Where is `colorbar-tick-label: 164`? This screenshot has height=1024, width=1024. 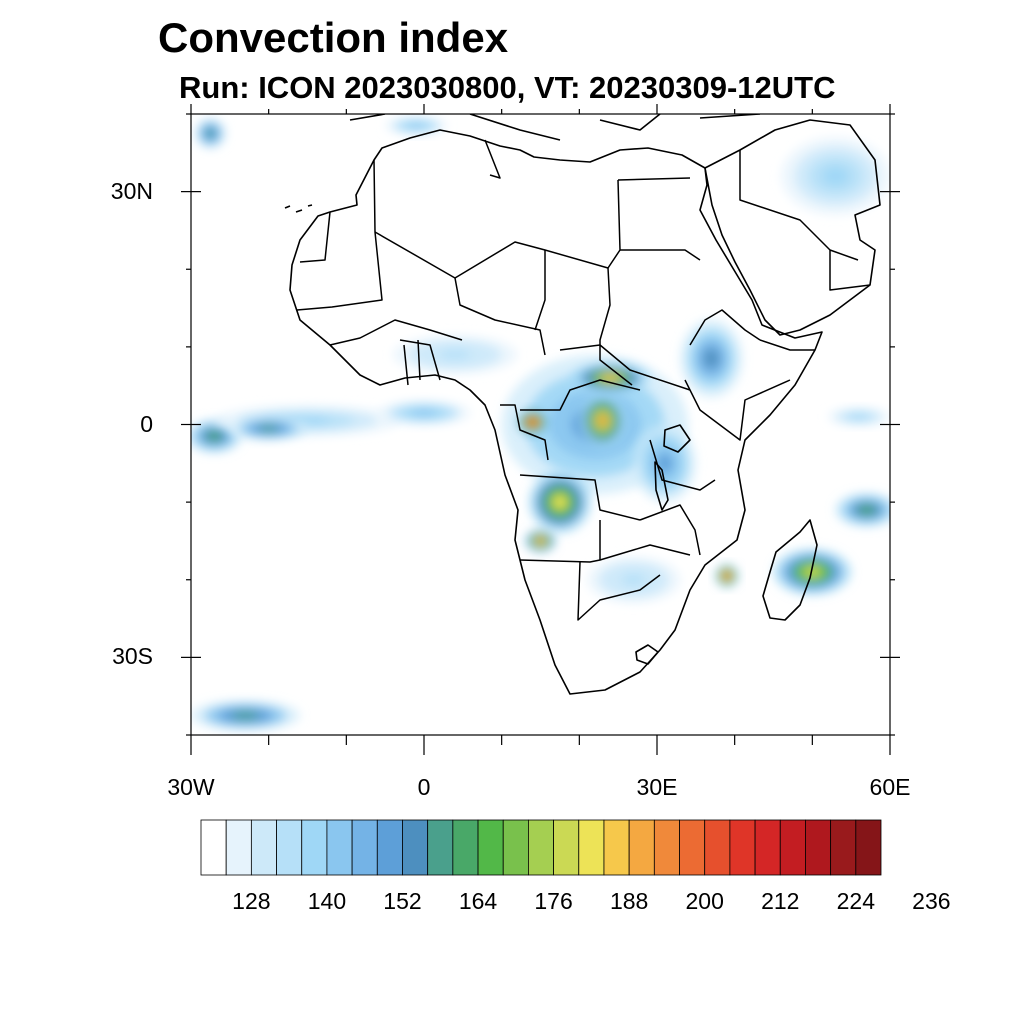 colorbar-tick-label: 164 is located at coordinates (478, 901).